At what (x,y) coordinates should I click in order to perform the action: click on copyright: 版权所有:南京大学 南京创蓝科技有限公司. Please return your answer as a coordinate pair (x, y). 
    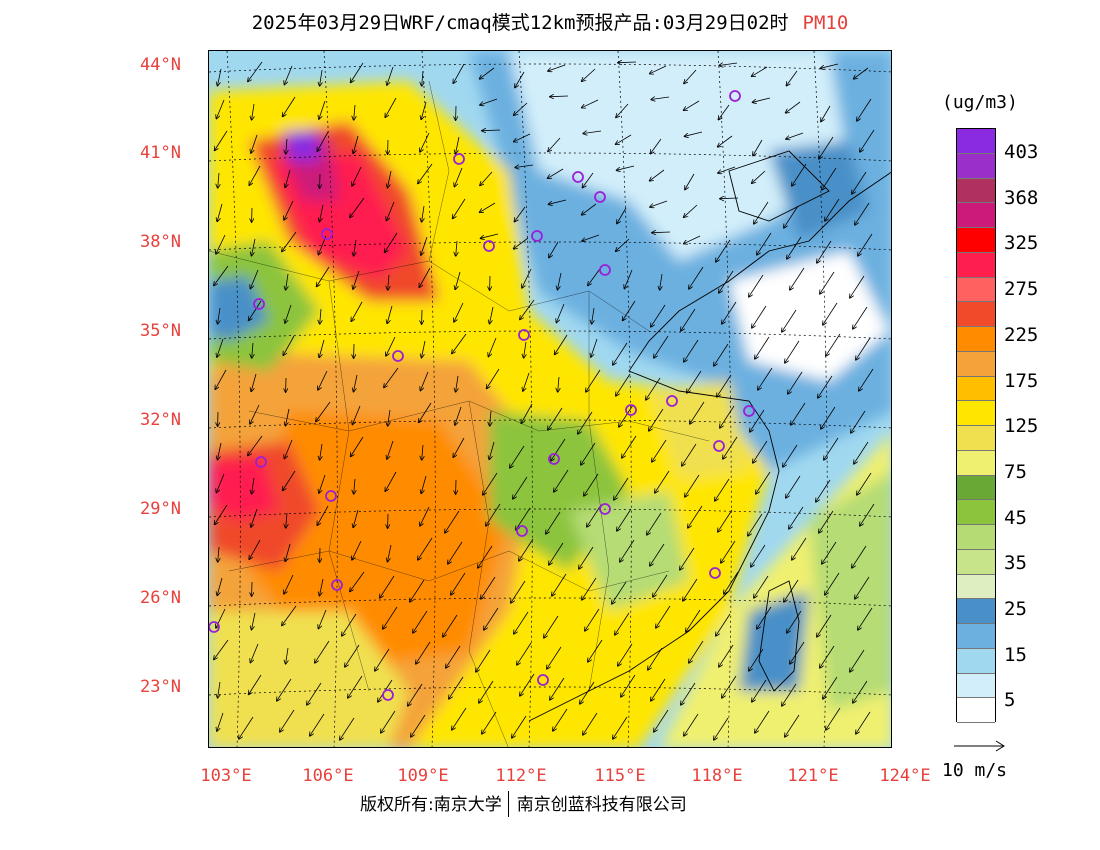
    Looking at the image, I should click on (523, 803).